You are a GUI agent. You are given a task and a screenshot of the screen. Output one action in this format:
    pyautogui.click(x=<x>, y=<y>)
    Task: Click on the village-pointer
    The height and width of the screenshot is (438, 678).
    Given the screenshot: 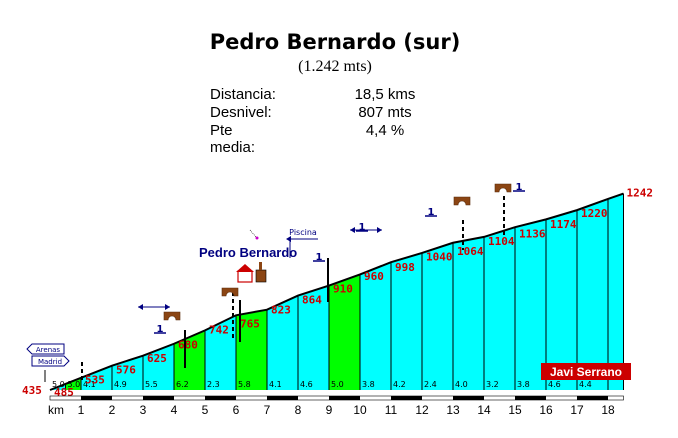 What is the action you would take?
    pyautogui.click(x=253, y=233)
    